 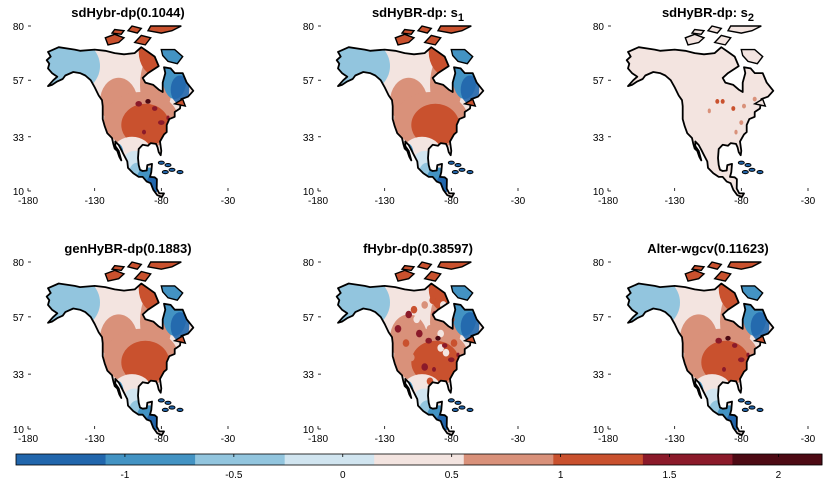 What do you see at coordinates (234, 475) in the screenshot?
I see `colorbar-tick-label: -0.5` at bounding box center [234, 475].